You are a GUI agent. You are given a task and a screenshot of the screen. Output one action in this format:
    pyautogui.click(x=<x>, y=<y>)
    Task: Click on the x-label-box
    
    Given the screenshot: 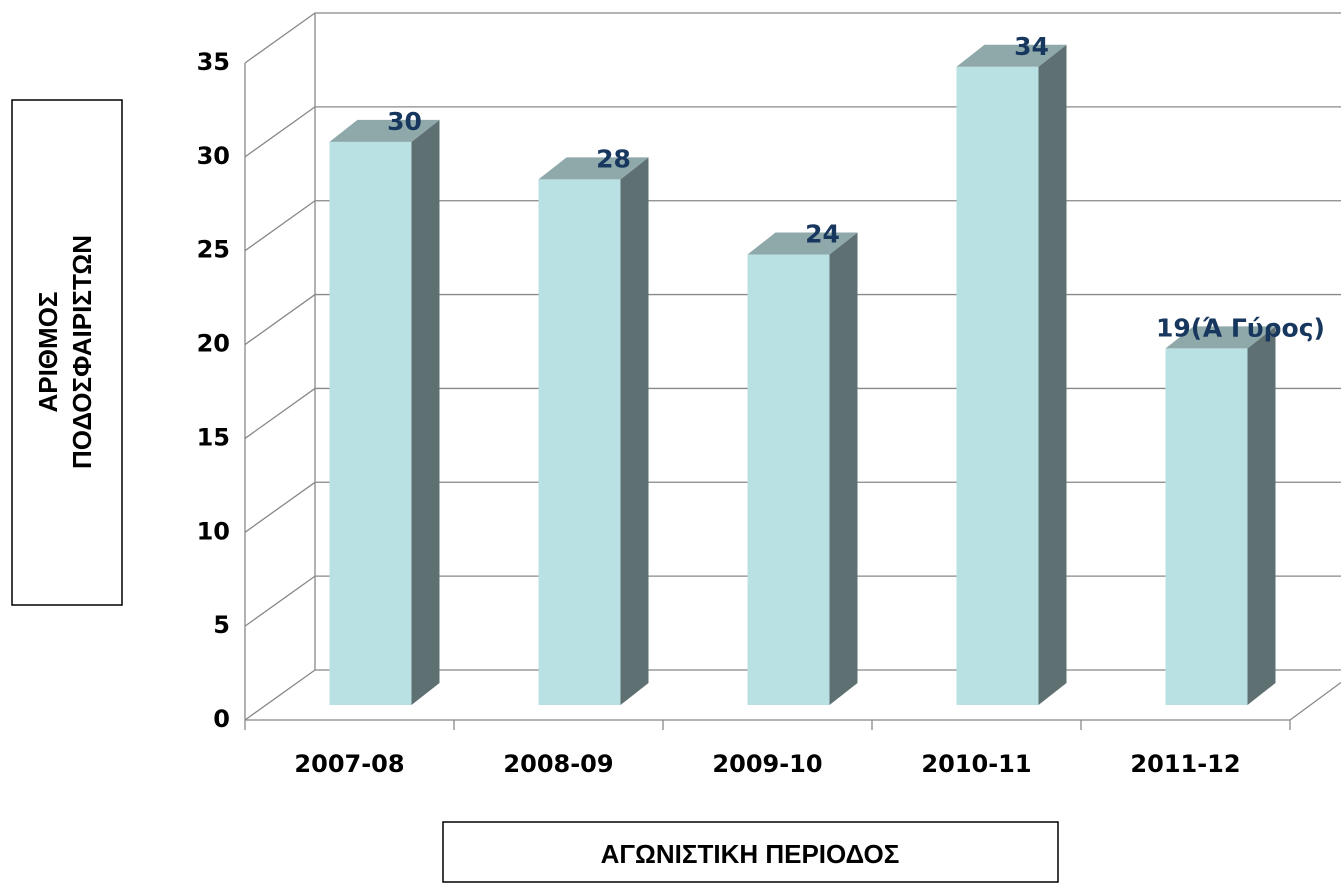 What is the action you would take?
    pyautogui.click(x=750, y=852)
    